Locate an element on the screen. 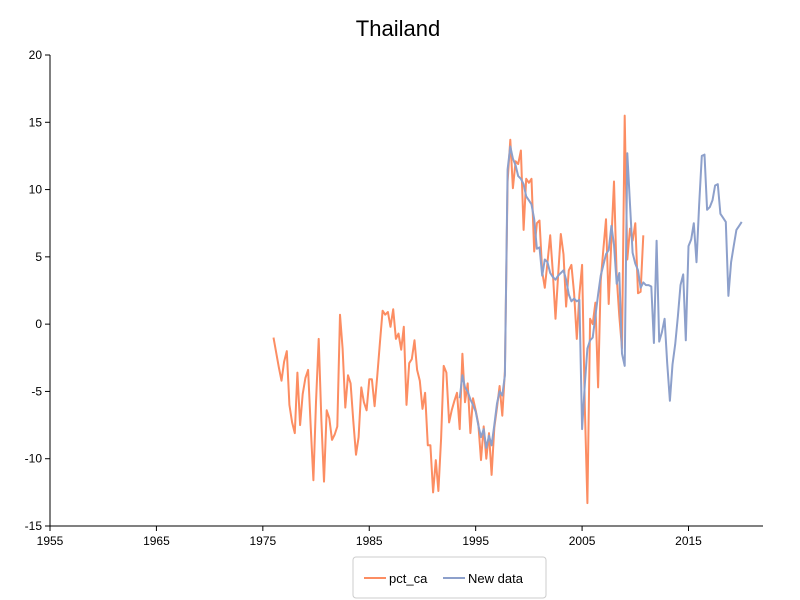  y-tick-label: -10 is located at coordinates (34, 459).